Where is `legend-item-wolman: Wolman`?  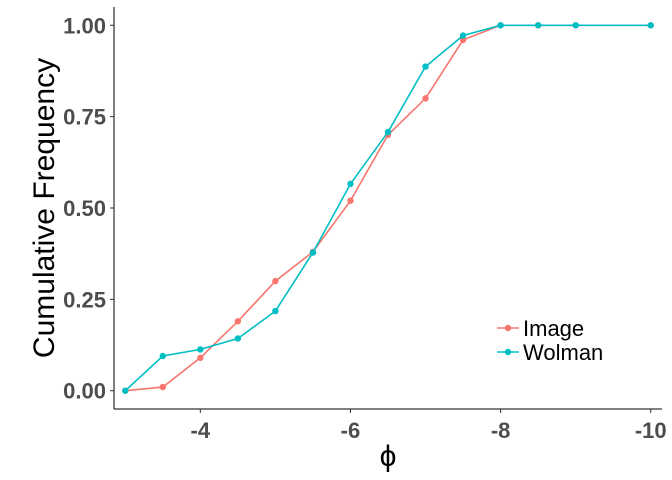
legend-item-wolman: Wolman is located at coordinates (550, 352).